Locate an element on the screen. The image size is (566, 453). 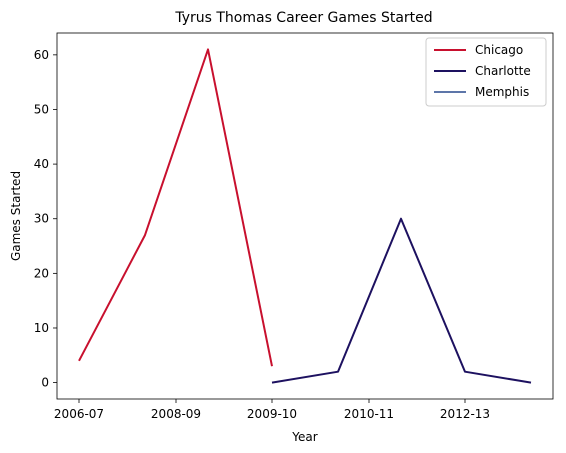
y-tick-label: 30 is located at coordinates (41, 219).